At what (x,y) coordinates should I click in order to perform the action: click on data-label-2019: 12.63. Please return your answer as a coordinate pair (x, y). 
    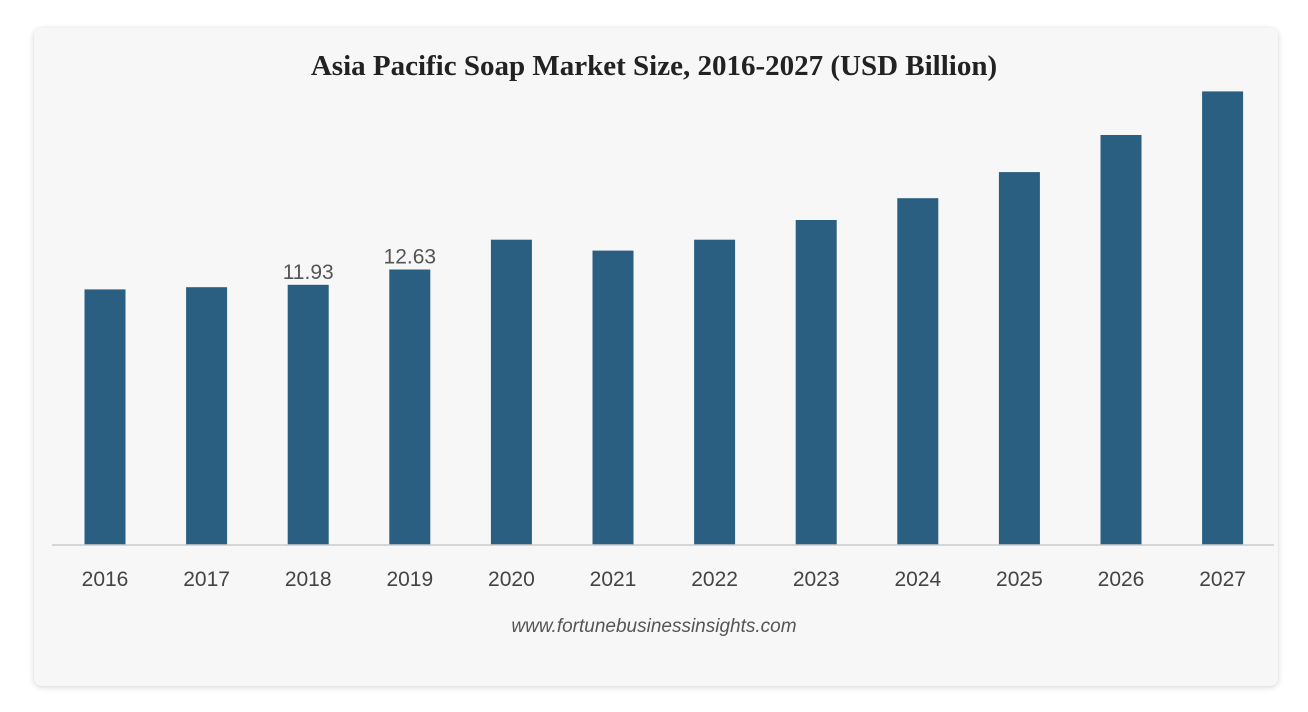
    Looking at the image, I should click on (410, 257).